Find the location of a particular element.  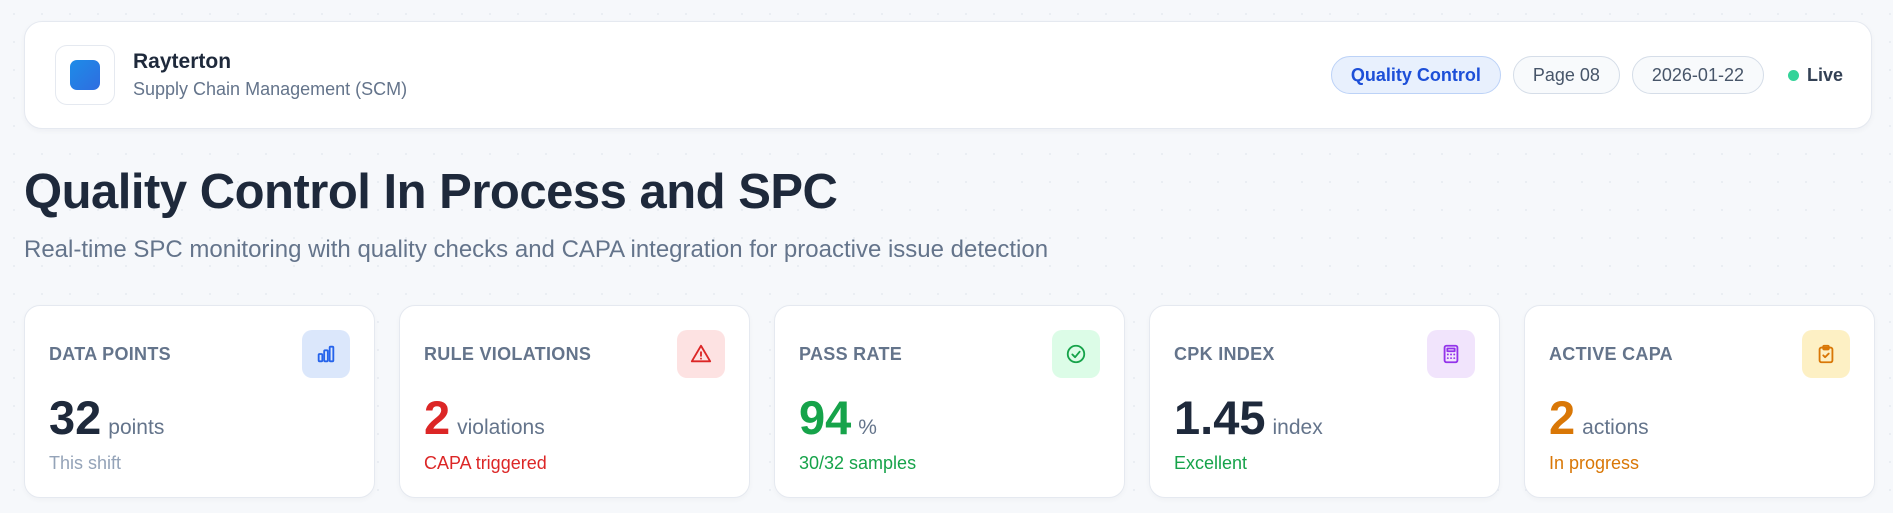

kpi-label: CPK INDEX is located at coordinates (1224, 354).